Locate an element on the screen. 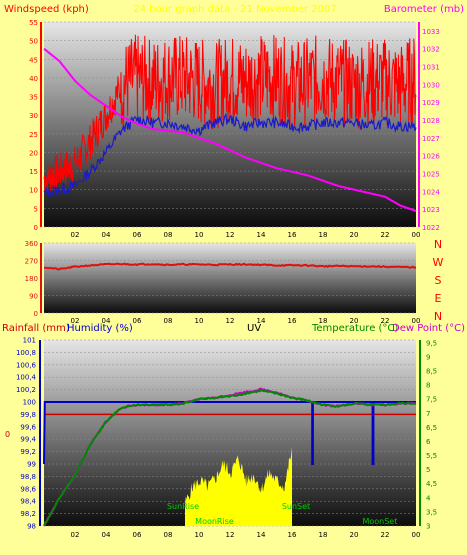 This screenshot has height=555, width=467. y-tick-label: 360 is located at coordinates (31, 244).